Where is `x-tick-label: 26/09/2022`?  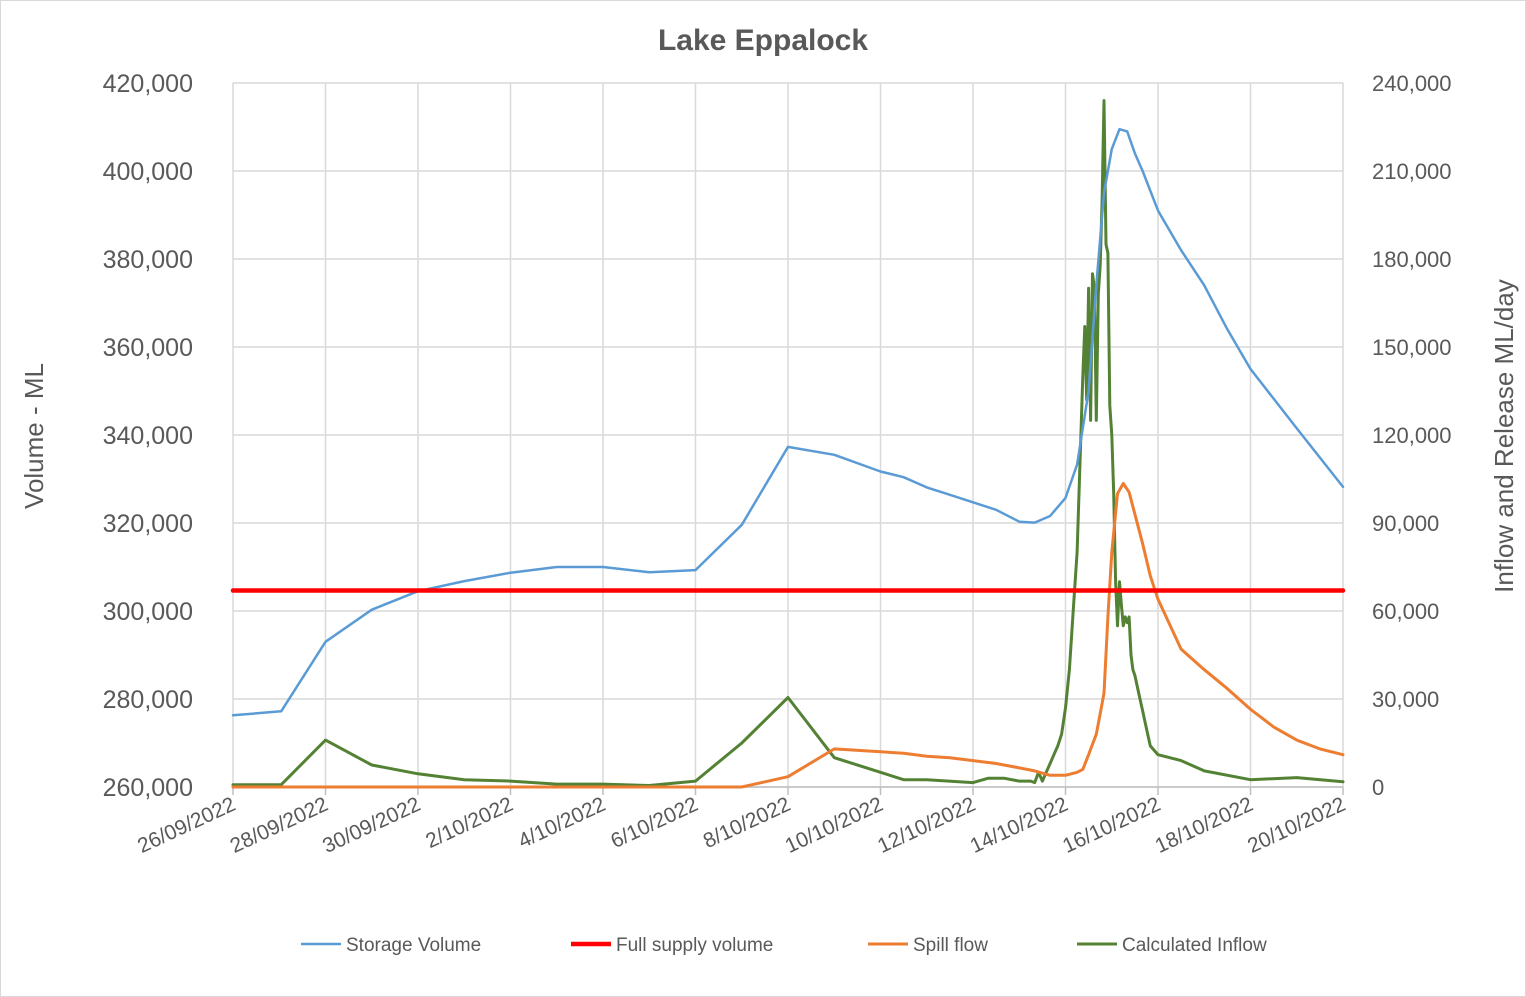 x-tick-label: 26/09/2022 is located at coordinates (186, 825).